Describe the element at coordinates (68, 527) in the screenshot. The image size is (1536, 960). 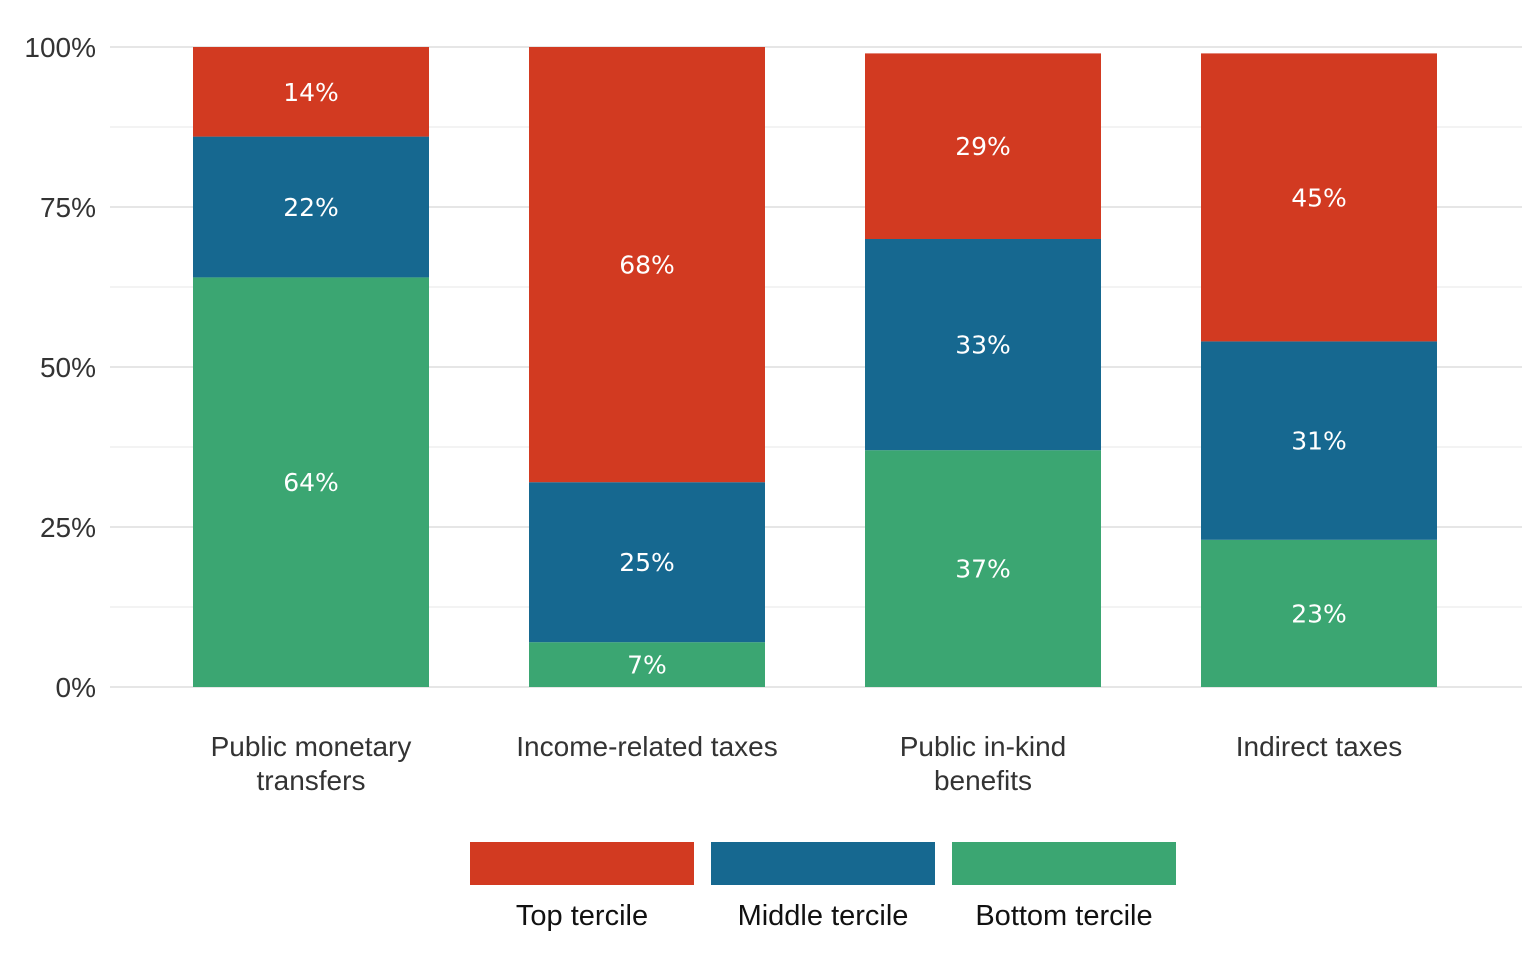
I see `y-tick-label: 25%` at that location.